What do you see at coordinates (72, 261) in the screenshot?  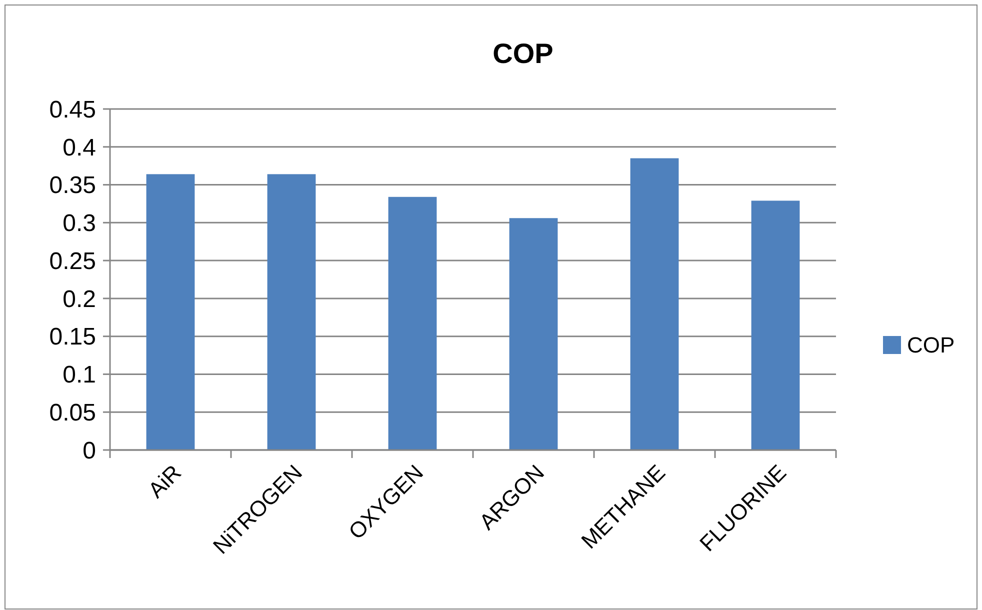 I see `y-tick-label: 0.25` at bounding box center [72, 261].